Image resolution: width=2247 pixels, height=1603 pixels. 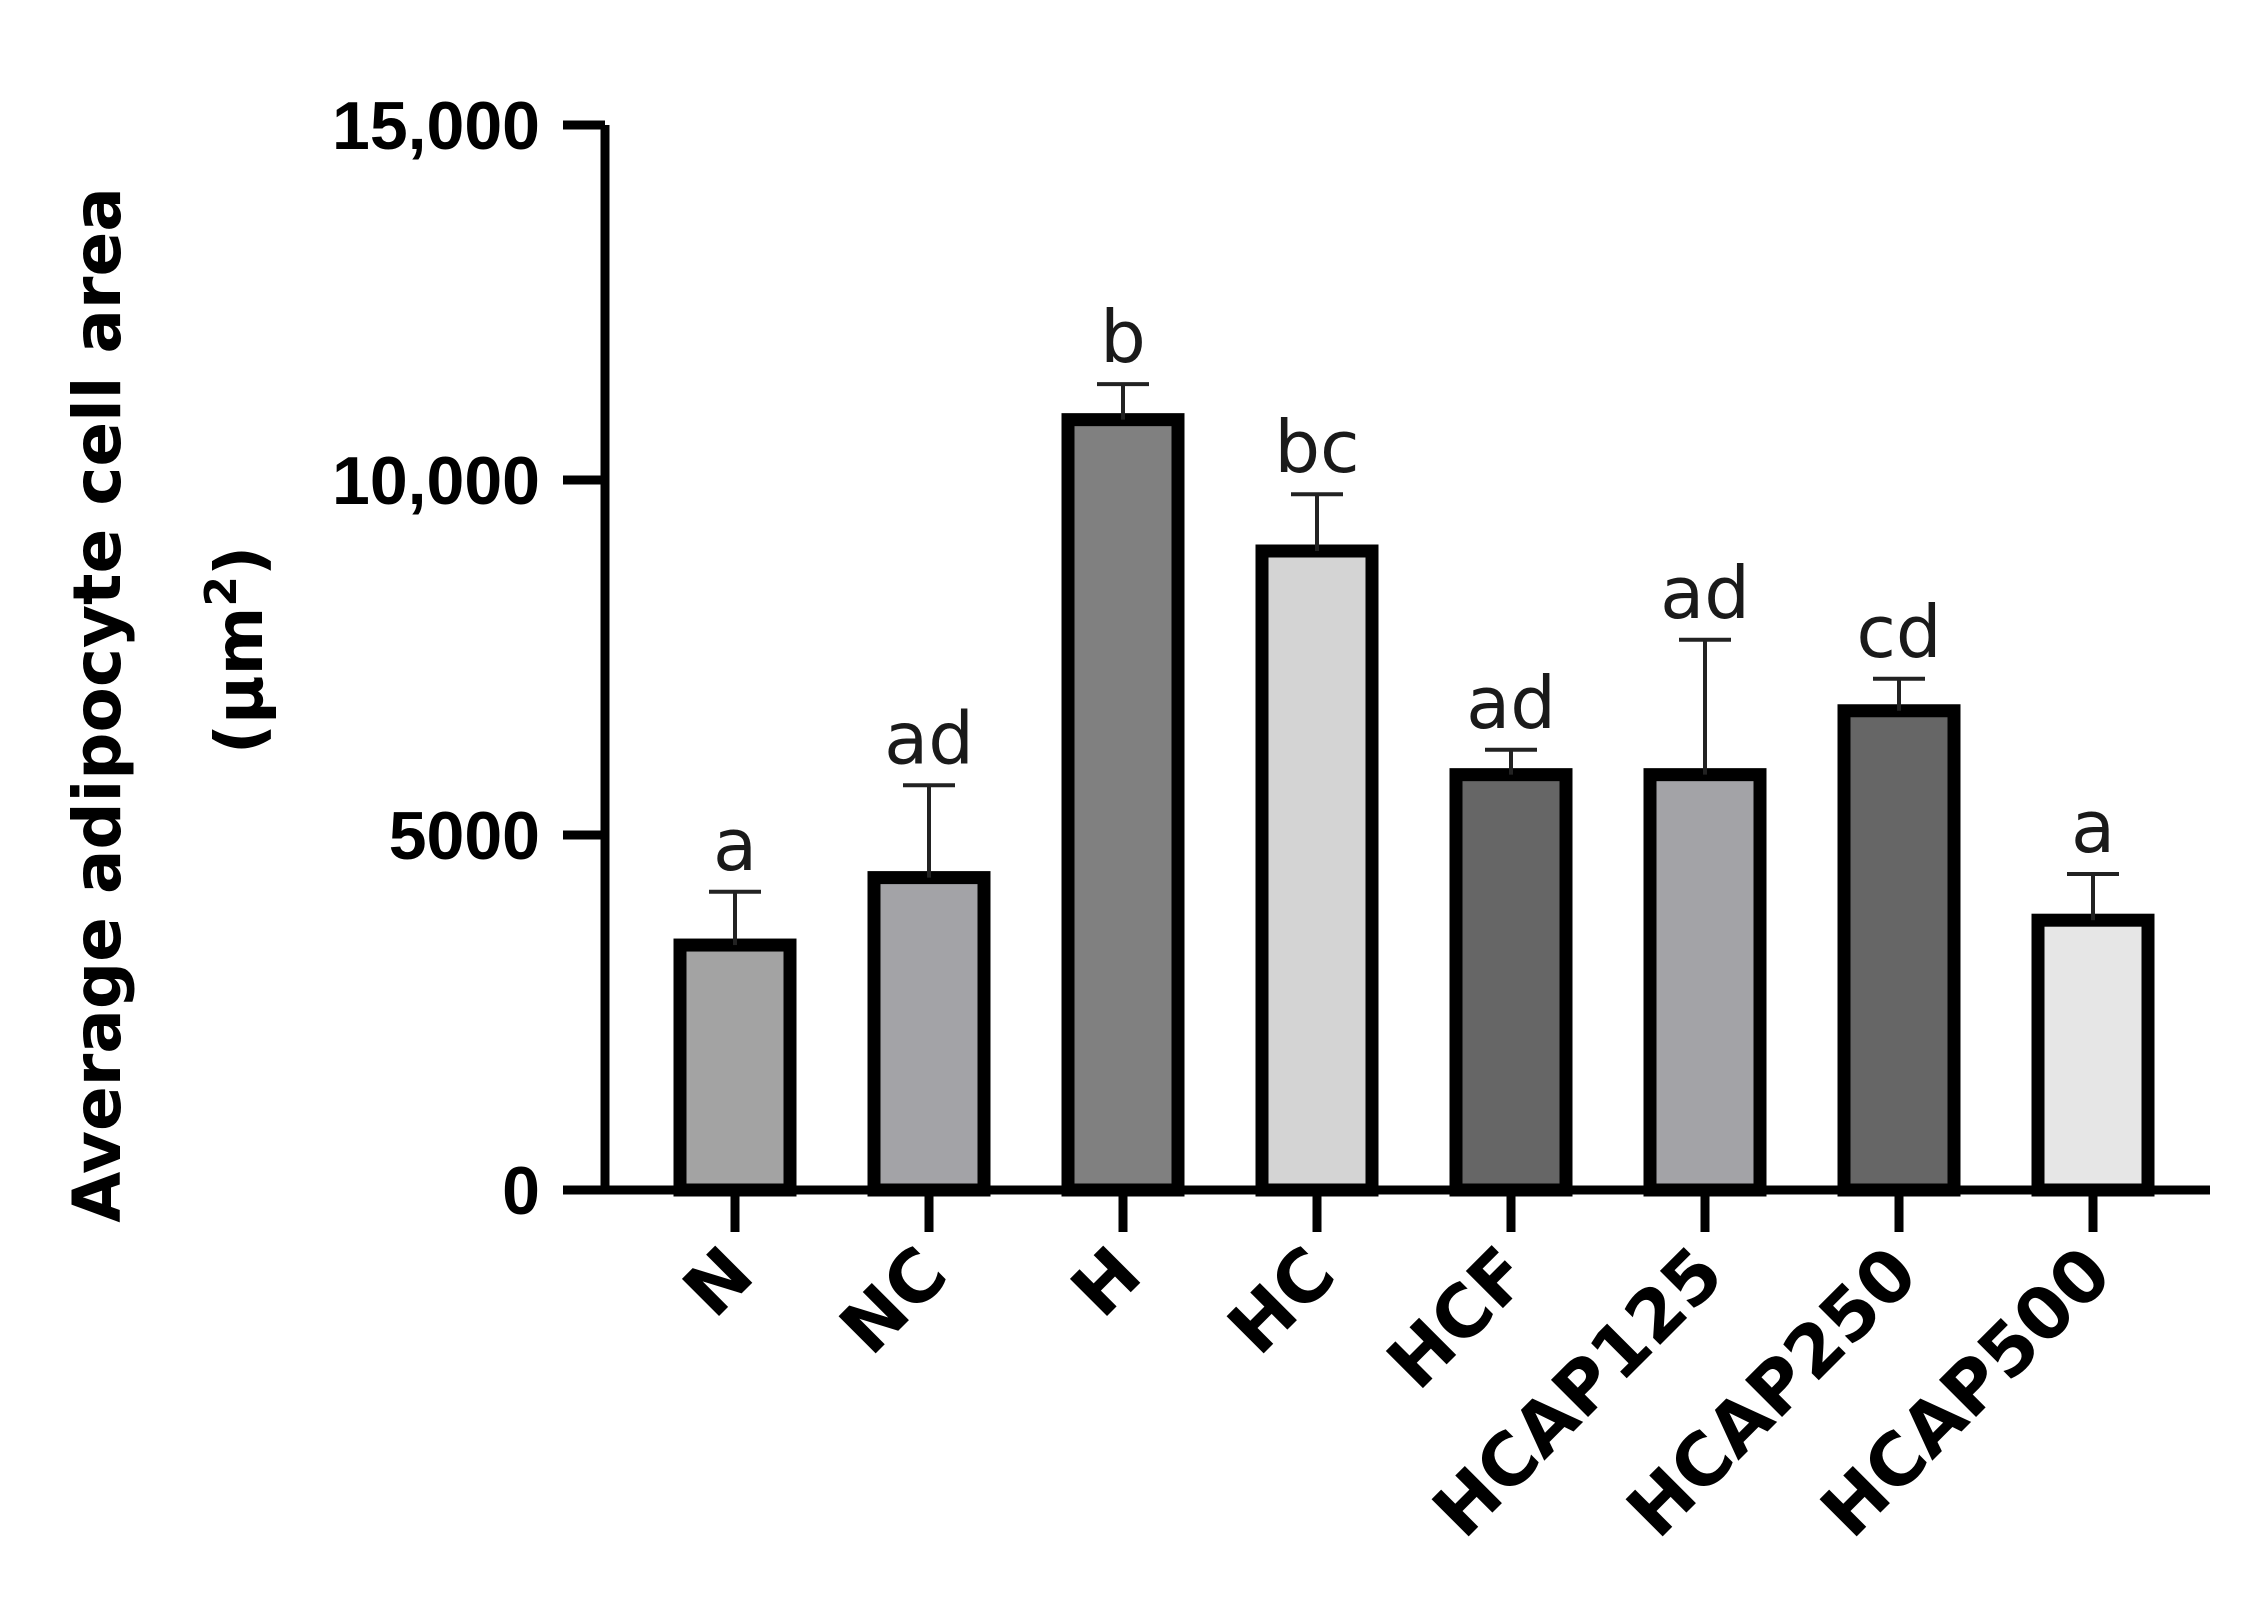 What do you see at coordinates (2093, 827) in the screenshot?
I see `significance-label-HCAP500: a` at bounding box center [2093, 827].